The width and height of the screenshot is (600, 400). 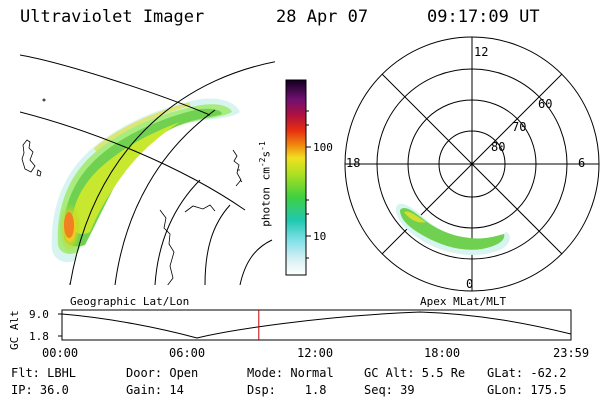 I want to click on timeline-x-tick-0600: 06:00, so click(x=187, y=353).